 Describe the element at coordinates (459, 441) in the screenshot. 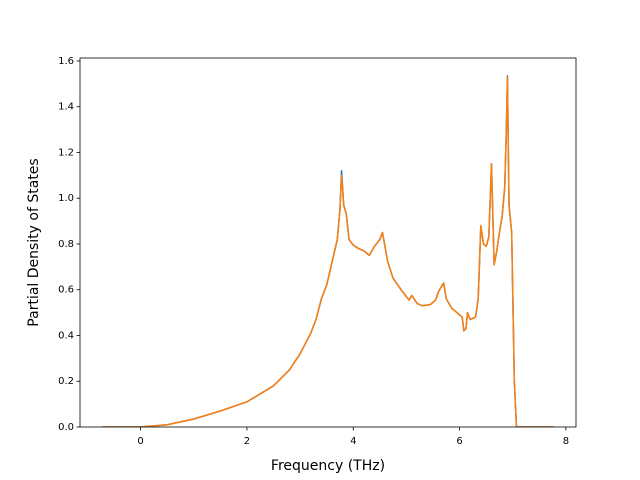

I see `x-tick-label: 6` at that location.